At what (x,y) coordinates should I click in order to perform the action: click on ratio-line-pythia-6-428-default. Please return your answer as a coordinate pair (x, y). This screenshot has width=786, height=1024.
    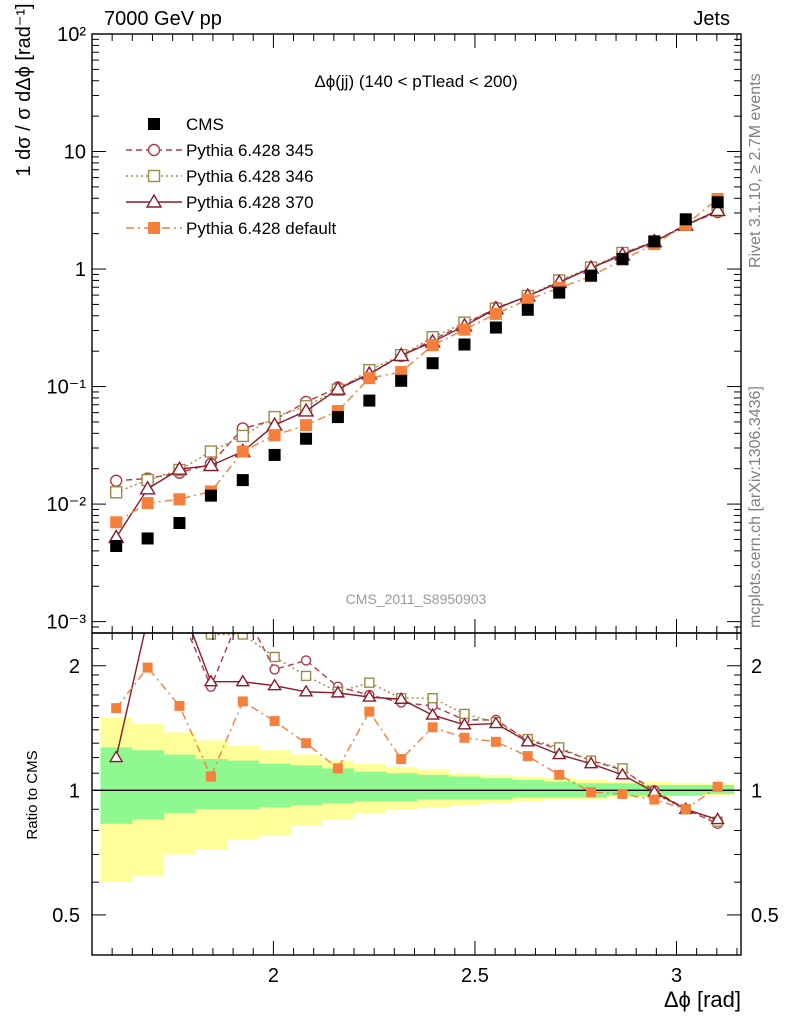
    Looking at the image, I should click on (417, 738).